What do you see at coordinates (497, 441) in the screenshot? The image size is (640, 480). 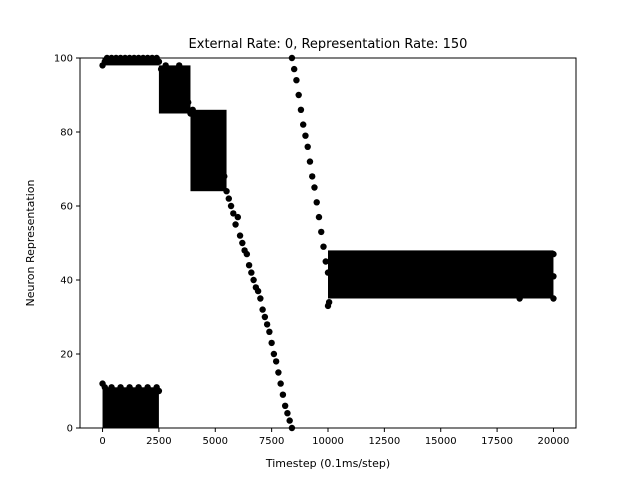 I see `x-tick-label: 17500` at bounding box center [497, 441].